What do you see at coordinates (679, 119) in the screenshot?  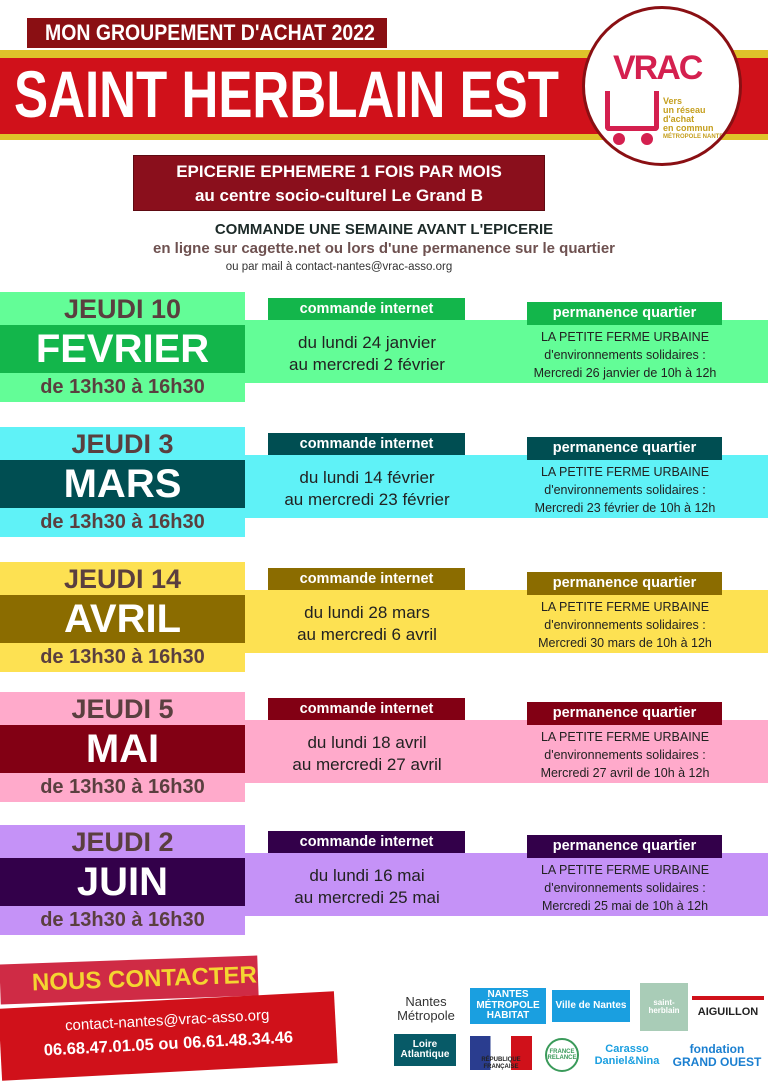 I see `logo-tagline-line: d'achat` at bounding box center [679, 119].